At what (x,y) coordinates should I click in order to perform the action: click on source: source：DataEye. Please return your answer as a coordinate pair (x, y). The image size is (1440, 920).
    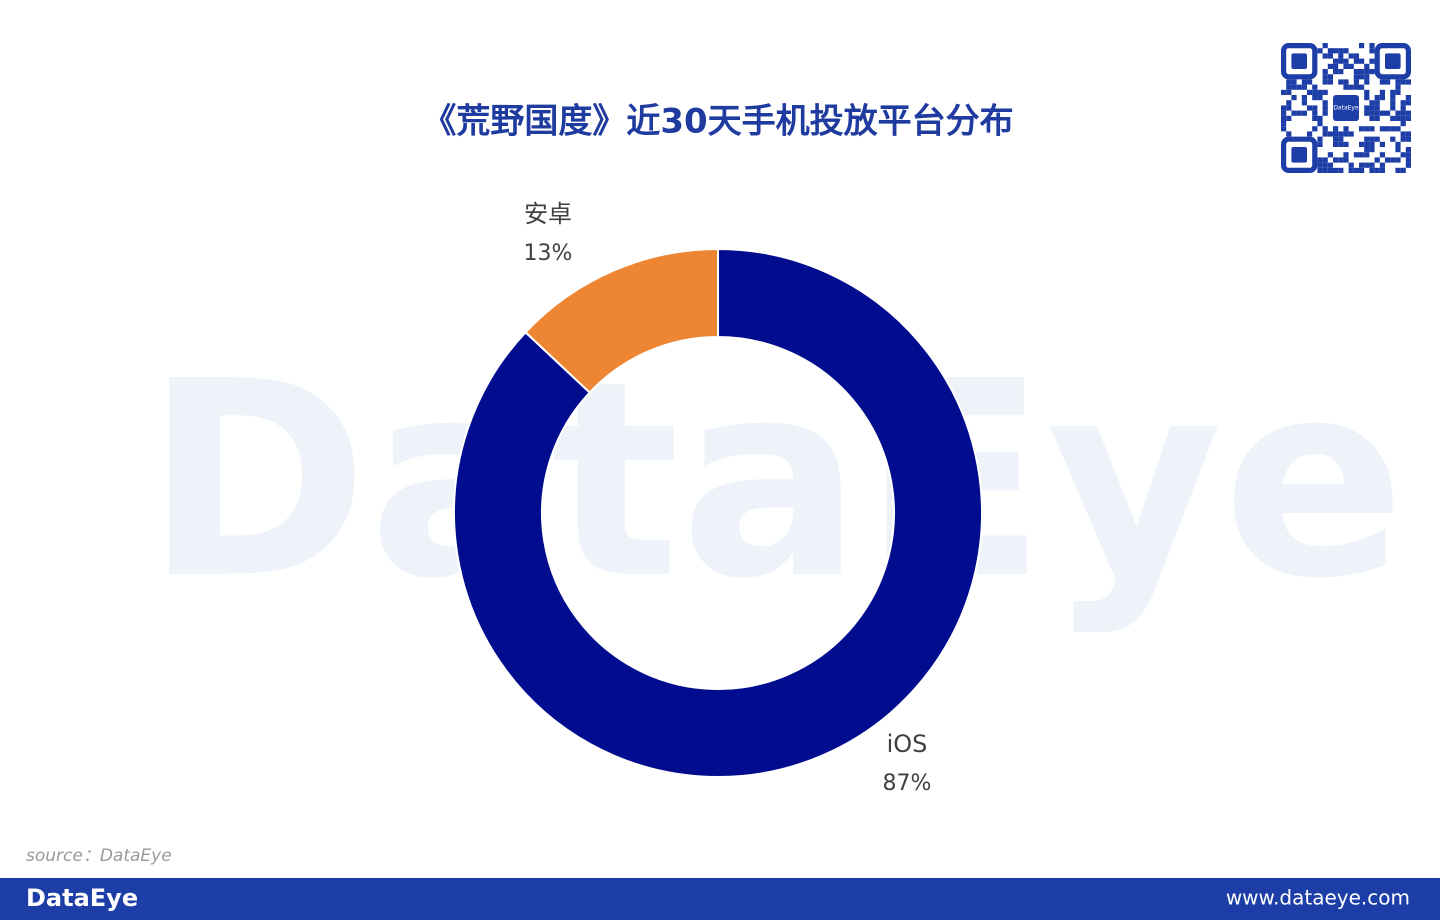
    Looking at the image, I should click on (99, 856).